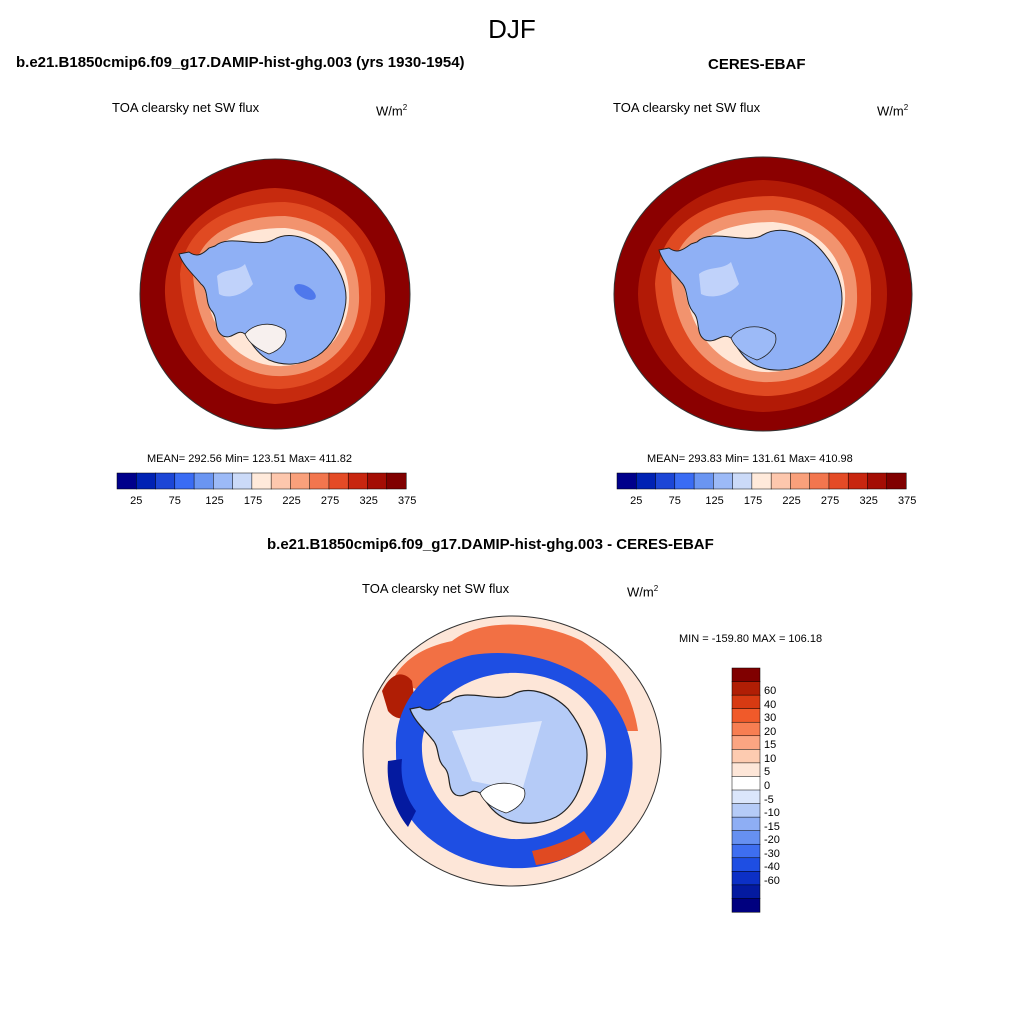 This screenshot has height=1024, width=1024. I want to click on diff-colorbar-tick-label: 15, so click(770, 745).